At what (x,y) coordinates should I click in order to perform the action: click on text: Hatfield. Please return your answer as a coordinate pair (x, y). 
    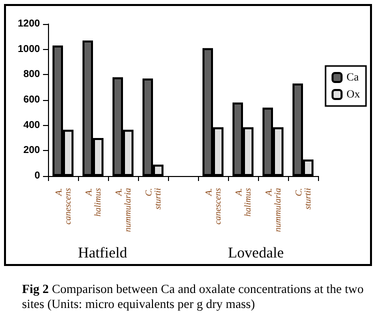
    Looking at the image, I should click on (103, 254).